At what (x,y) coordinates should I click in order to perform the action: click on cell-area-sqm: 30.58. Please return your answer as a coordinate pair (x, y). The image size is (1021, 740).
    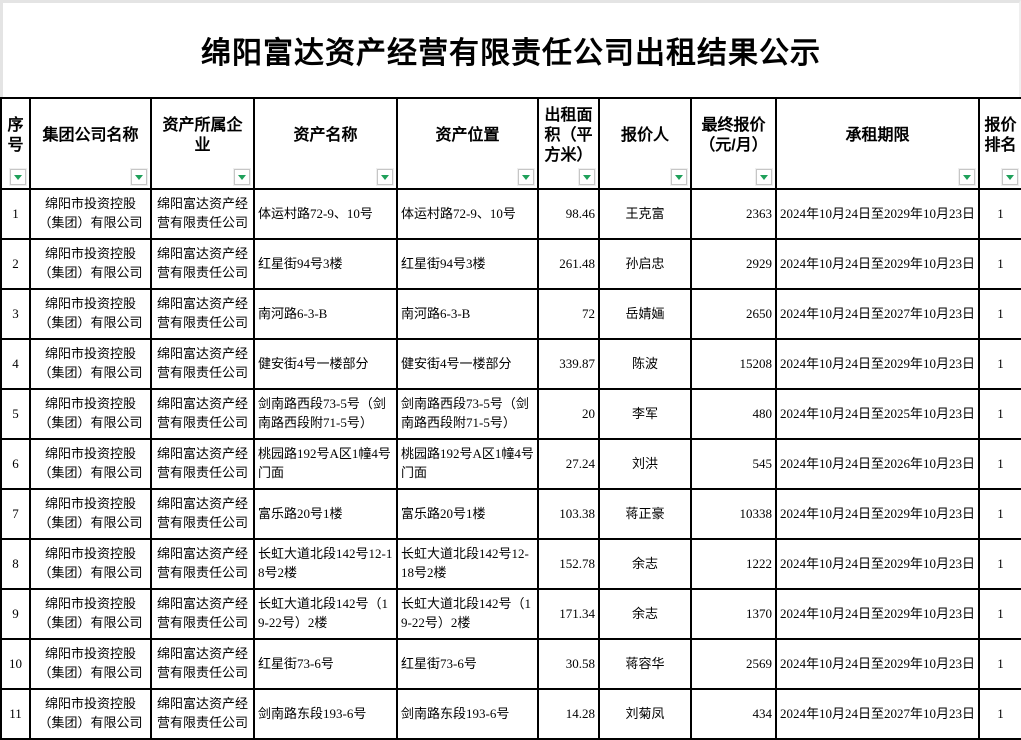
    Looking at the image, I should click on (568, 664).